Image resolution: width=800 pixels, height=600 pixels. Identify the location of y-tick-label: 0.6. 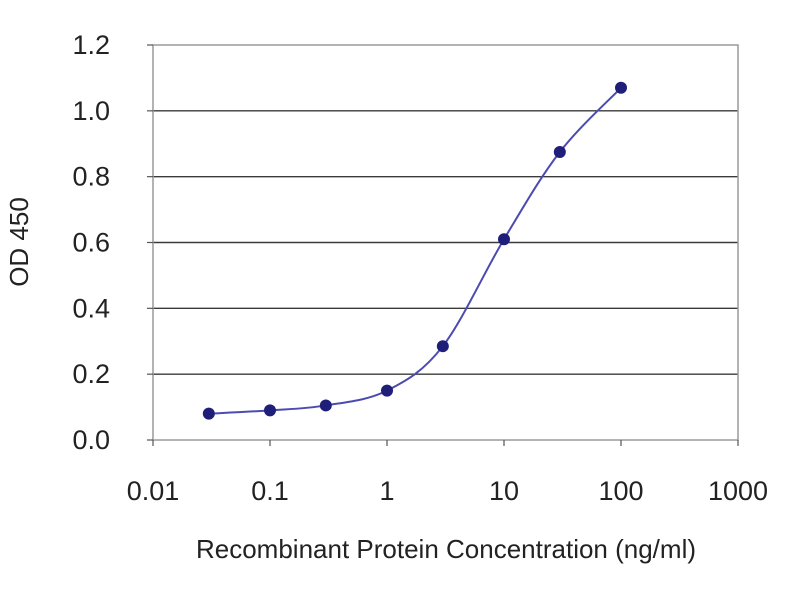
(91, 243).